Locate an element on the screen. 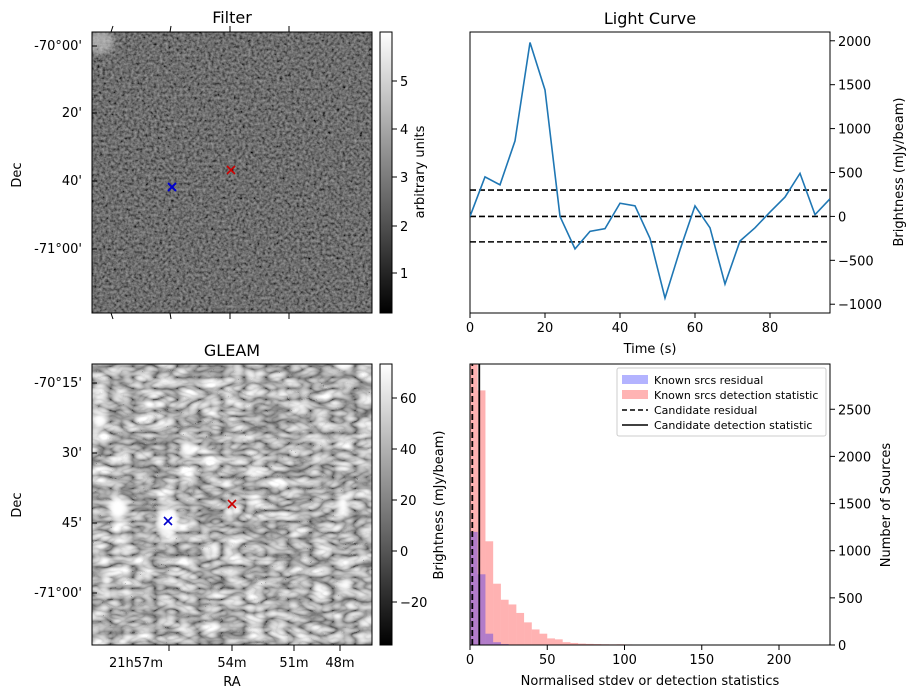  light-curve-series is located at coordinates (650, 172).